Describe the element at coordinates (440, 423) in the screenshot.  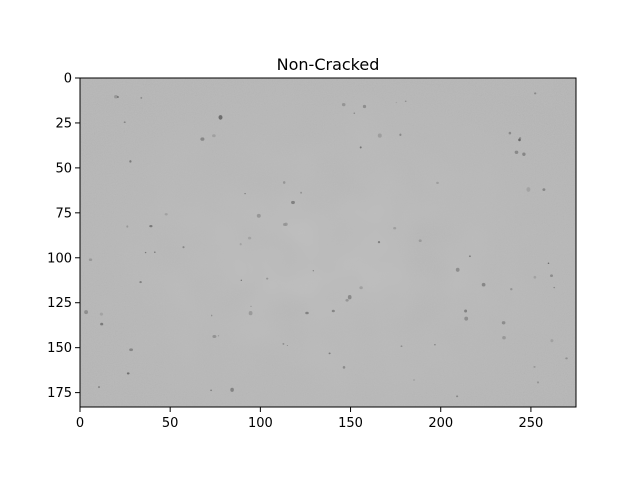
I see `x-tick-label: 200` at that location.